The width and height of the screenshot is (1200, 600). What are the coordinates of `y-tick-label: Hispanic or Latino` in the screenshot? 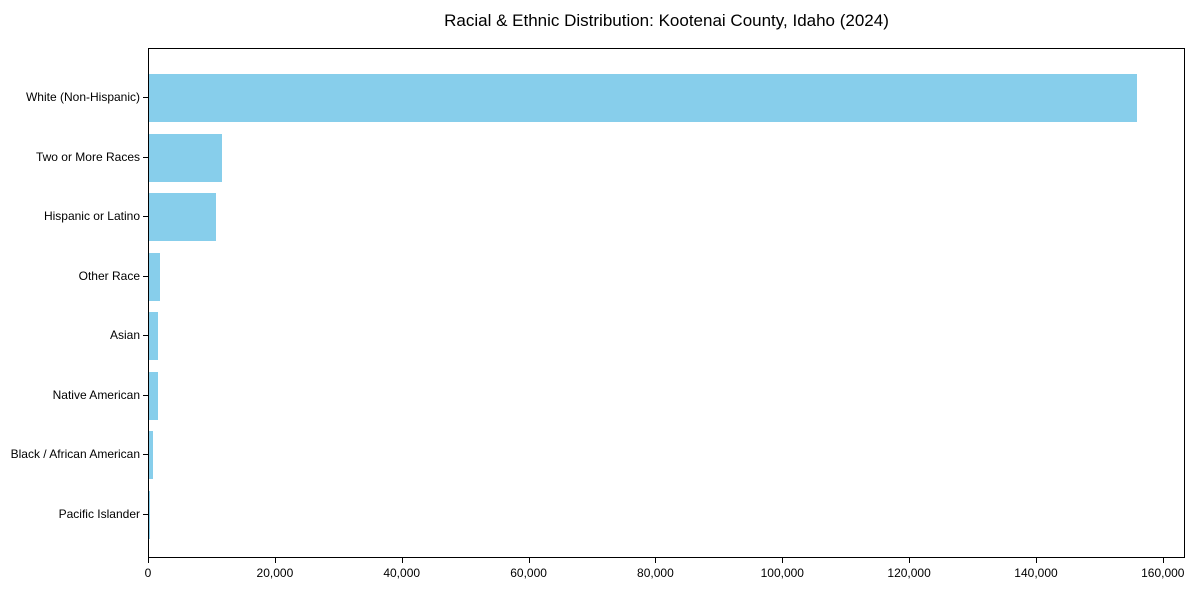 It's located at (91, 216).